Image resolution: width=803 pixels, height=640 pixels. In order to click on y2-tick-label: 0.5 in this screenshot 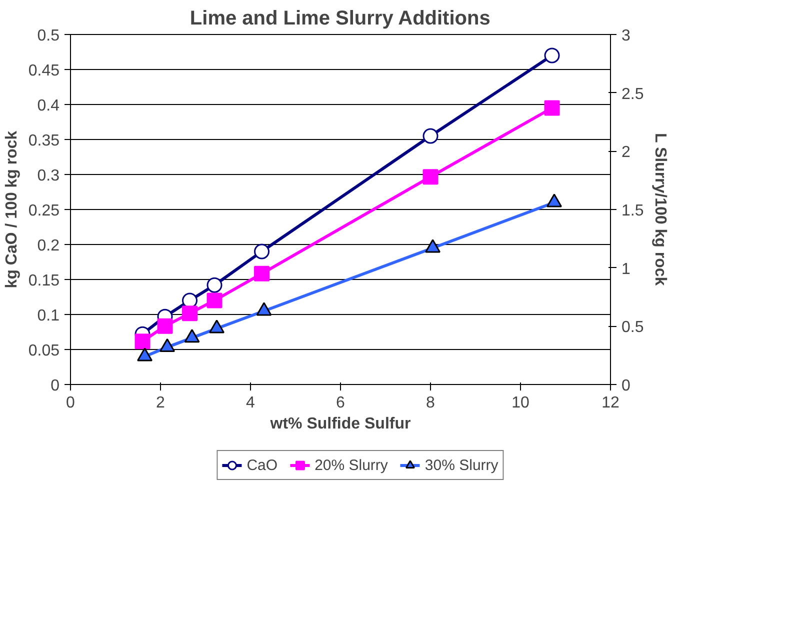, I will do `click(633, 327)`.